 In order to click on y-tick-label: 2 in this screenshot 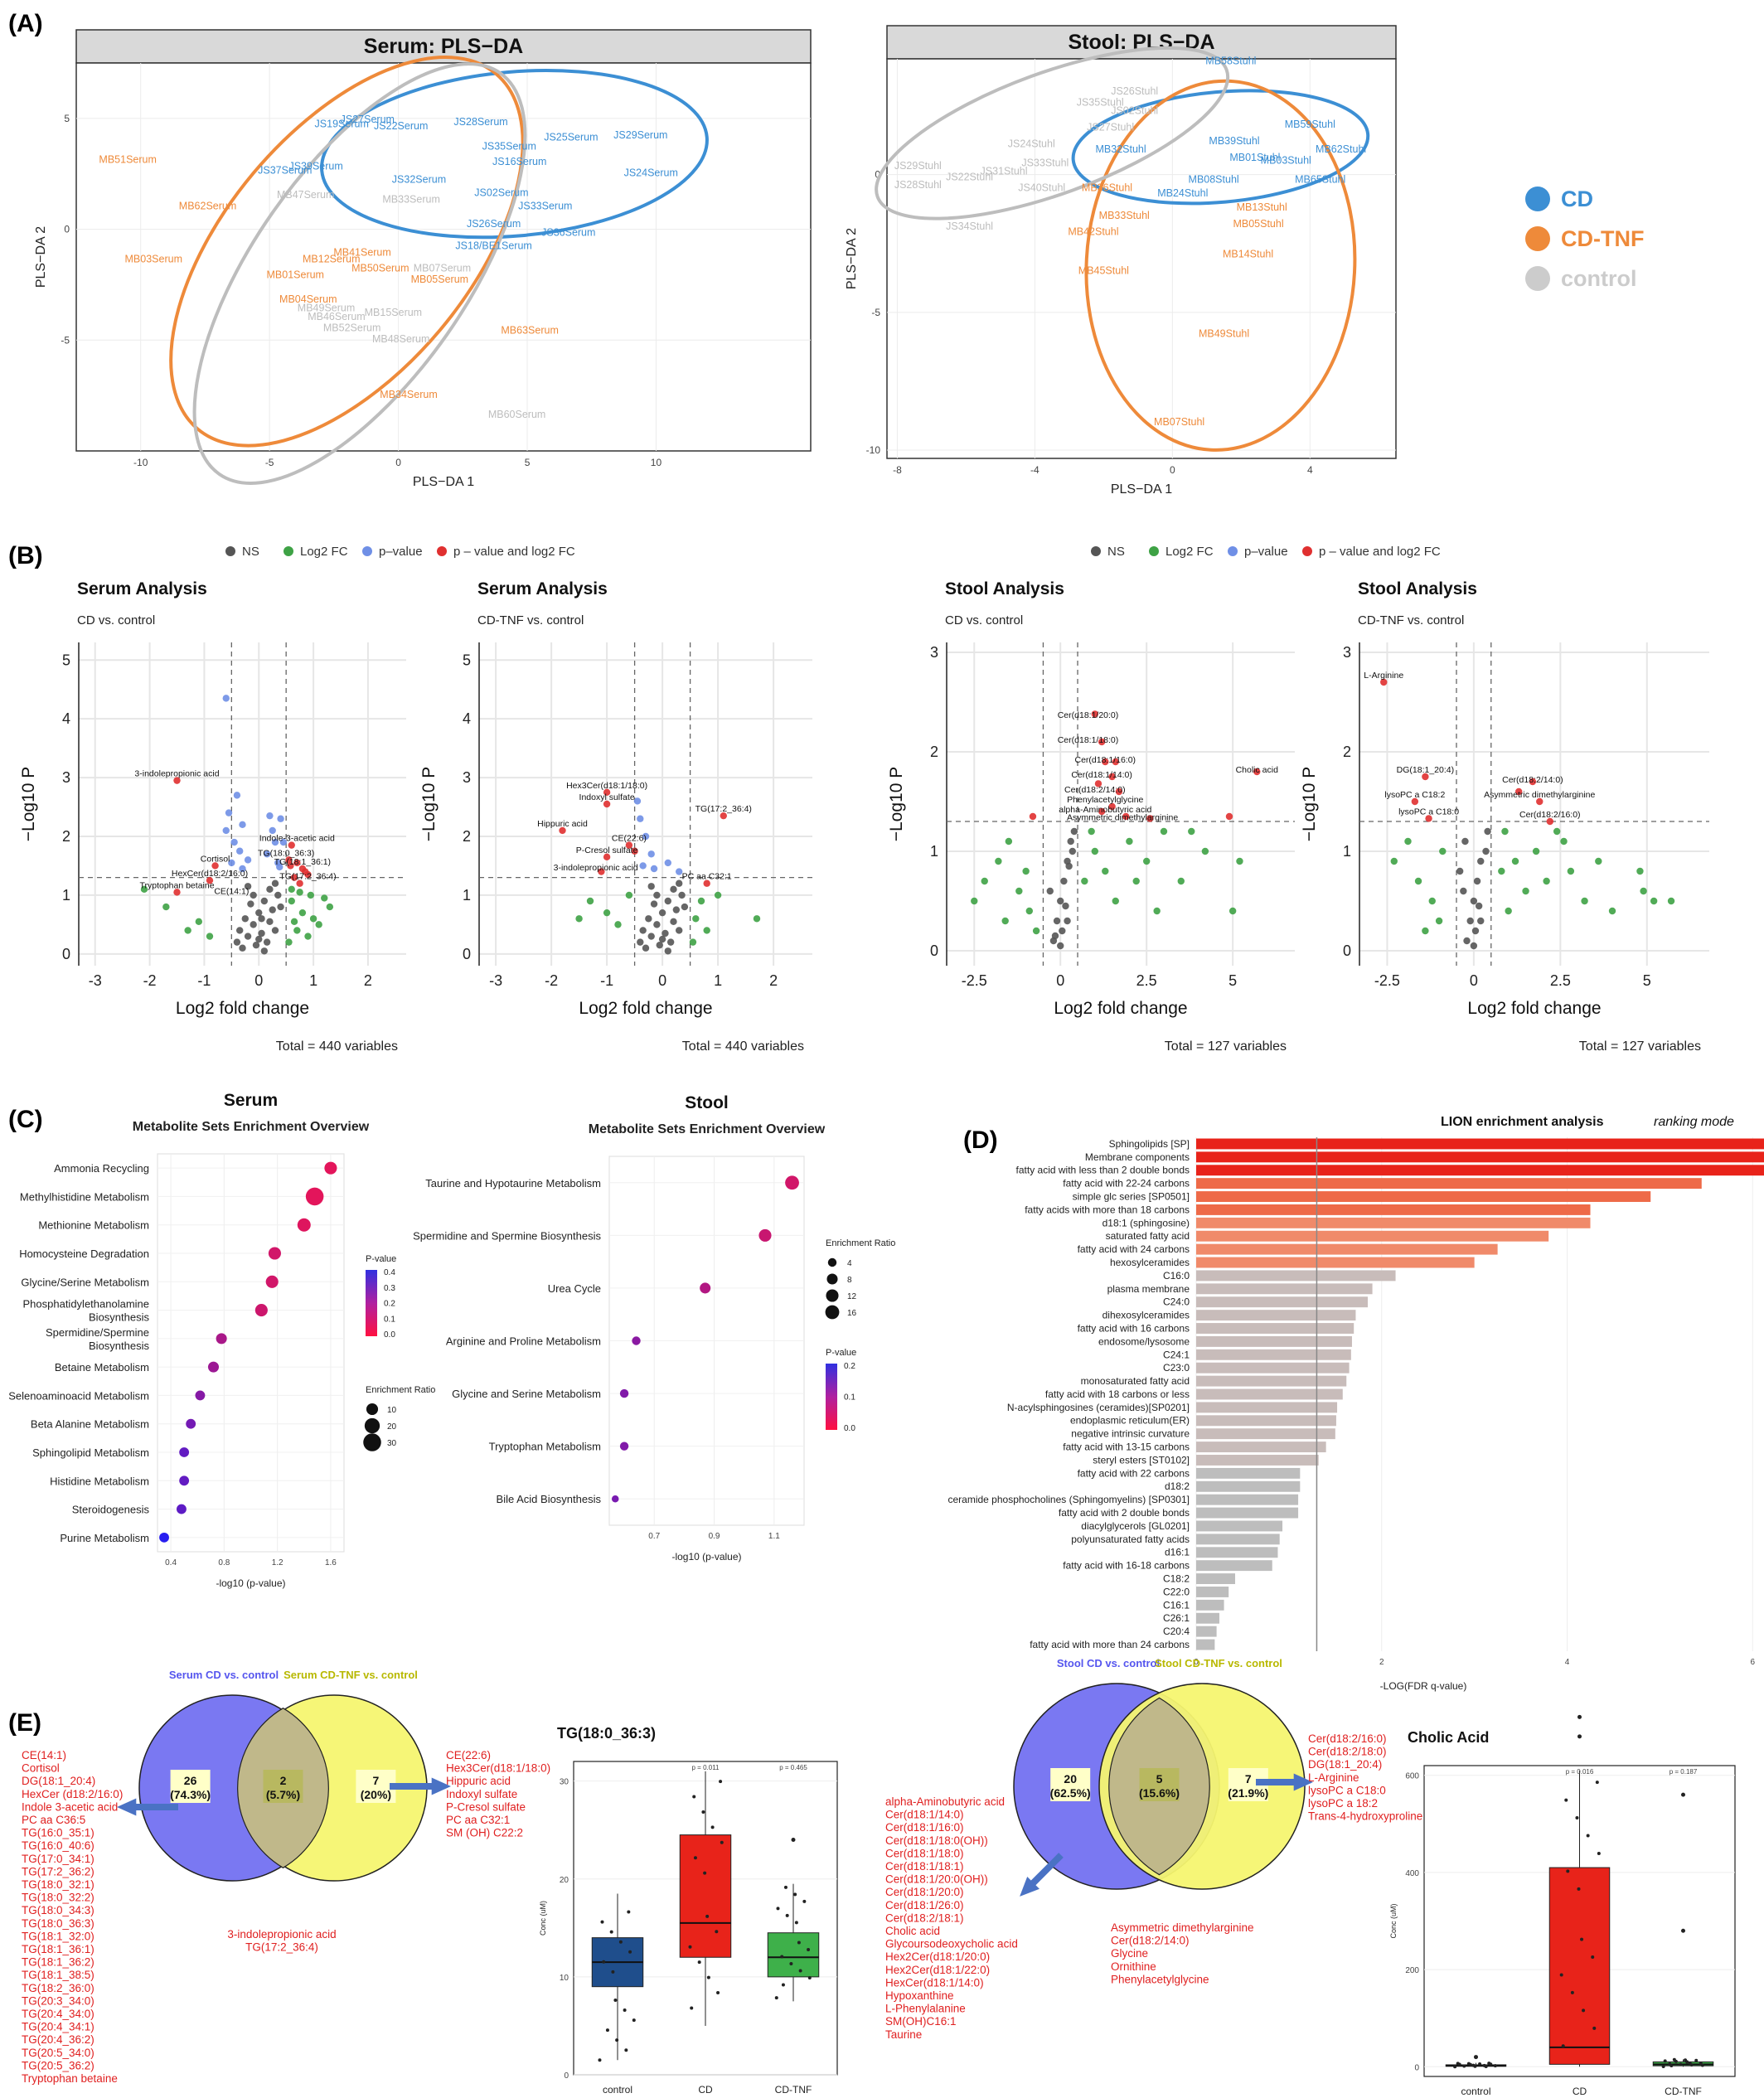, I will do `click(934, 752)`.